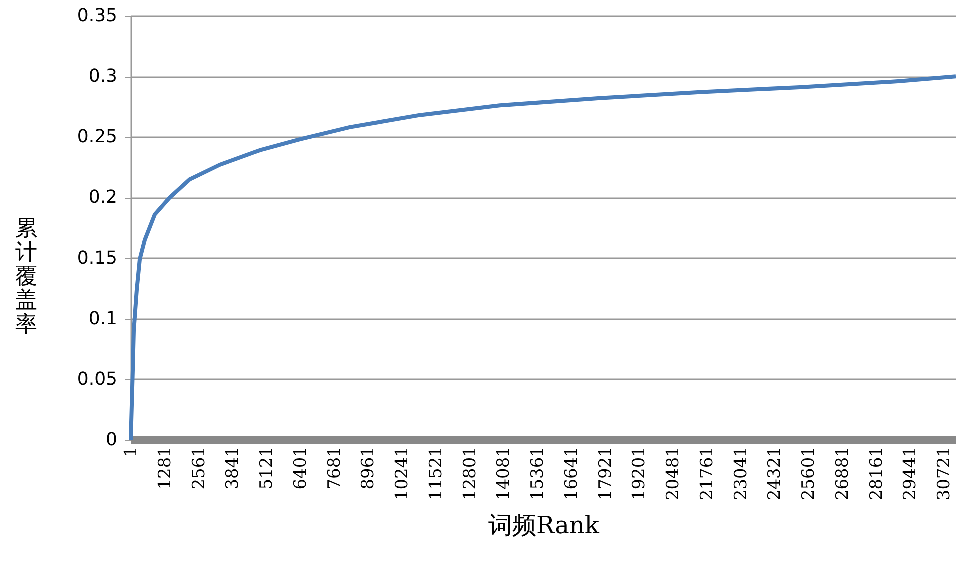 This screenshot has width=956, height=586. What do you see at coordinates (97, 258) in the screenshot?
I see `y-tick-label: 0.15` at bounding box center [97, 258].